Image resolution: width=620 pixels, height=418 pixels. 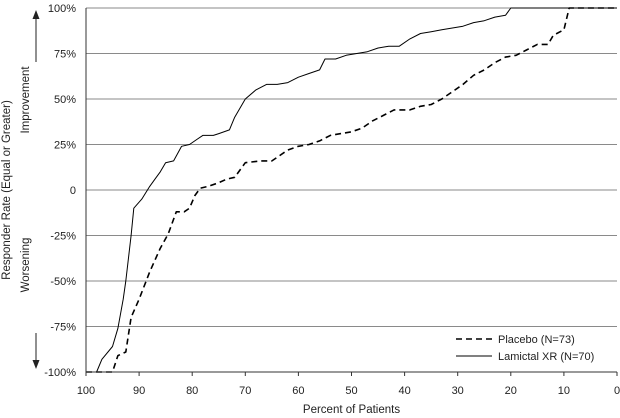 What do you see at coordinates (245, 391) in the screenshot?
I see `x-tick-label: 70` at bounding box center [245, 391].